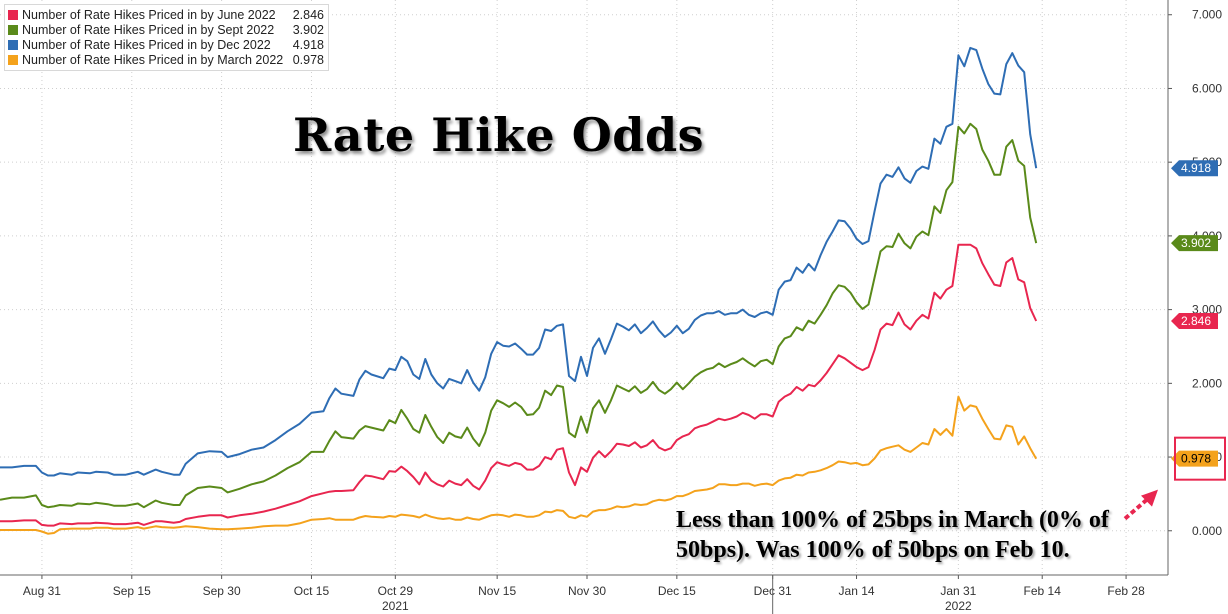 The height and width of the screenshot is (614, 1228). I want to click on highlight-arrow-head, so click(1149, 498).